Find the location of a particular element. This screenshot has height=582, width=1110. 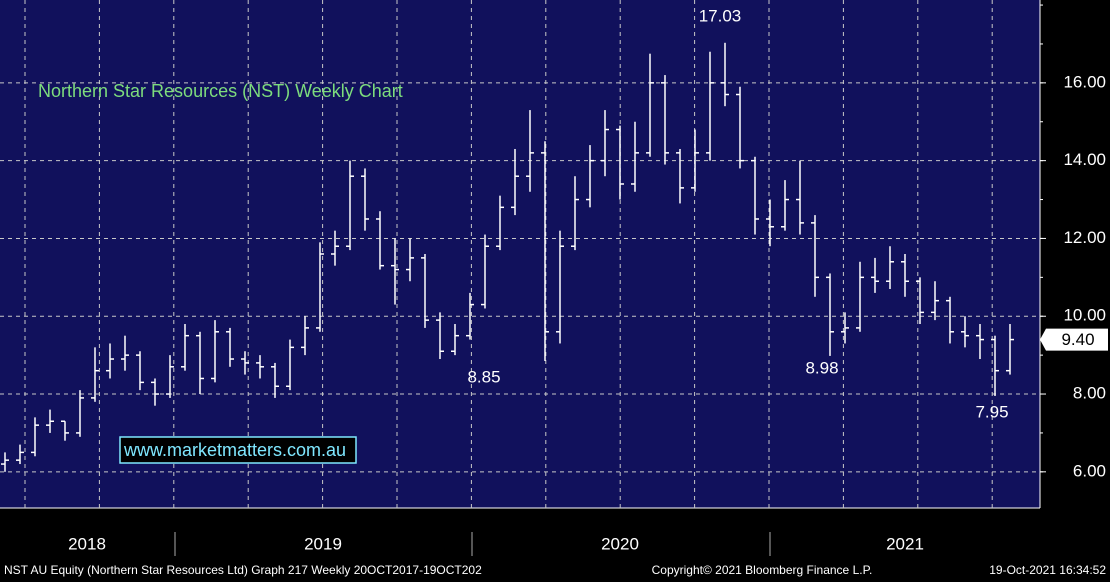

y-tick-label: 6.00 is located at coordinates (1089, 470).